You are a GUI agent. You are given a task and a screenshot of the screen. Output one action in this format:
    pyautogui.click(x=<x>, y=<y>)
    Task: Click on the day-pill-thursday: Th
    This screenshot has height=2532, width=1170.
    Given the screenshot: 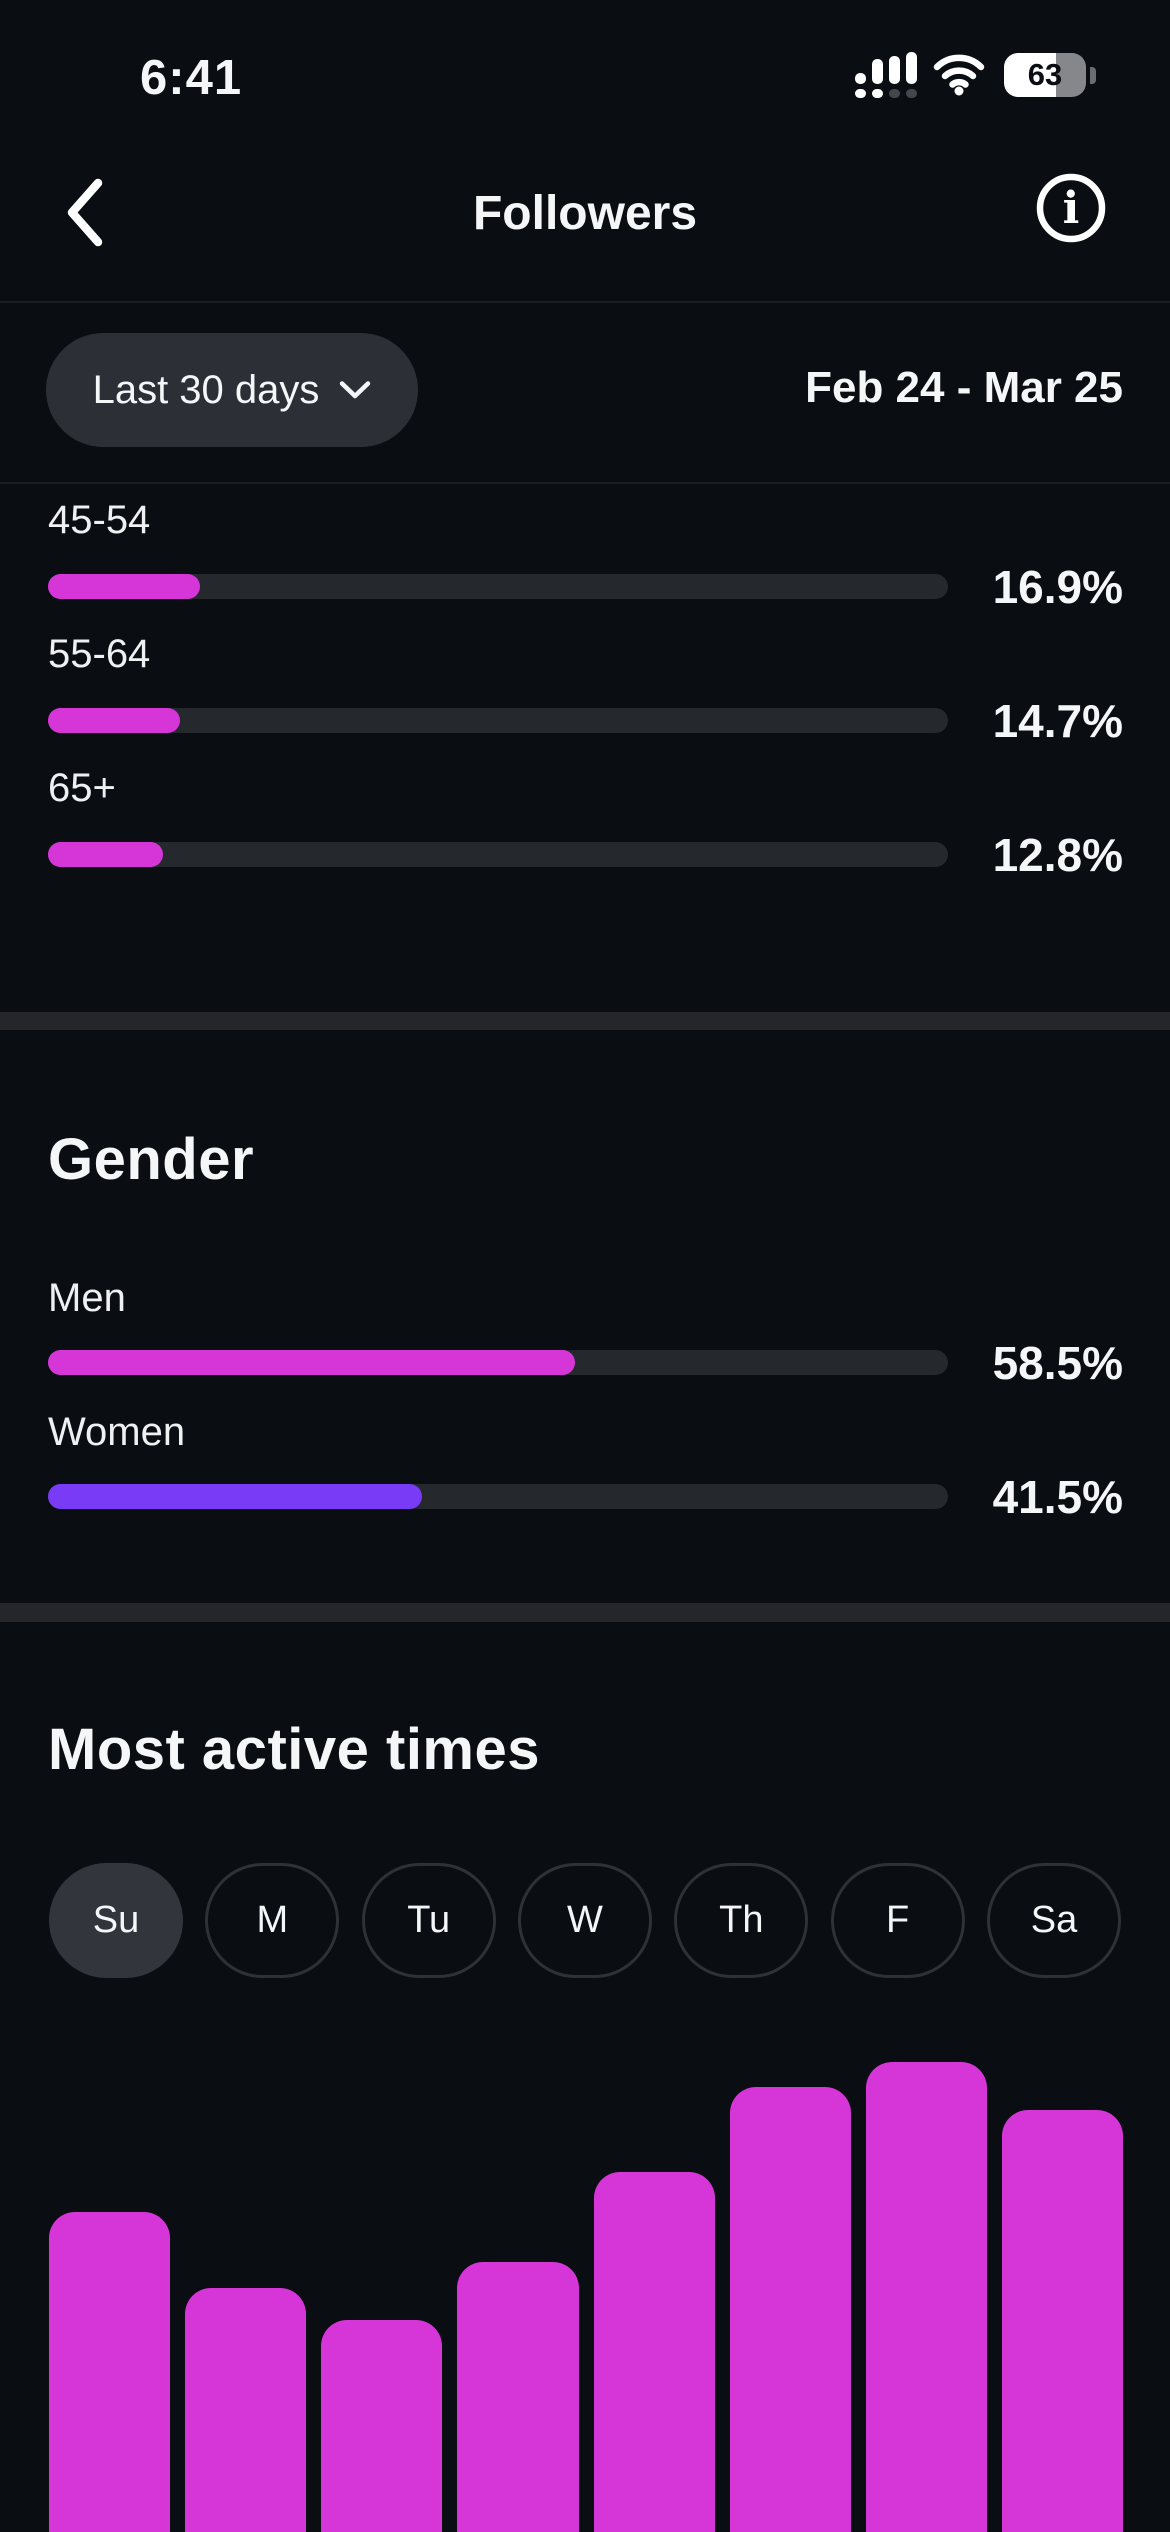 What is the action you would take?
    pyautogui.click(x=741, y=1920)
    